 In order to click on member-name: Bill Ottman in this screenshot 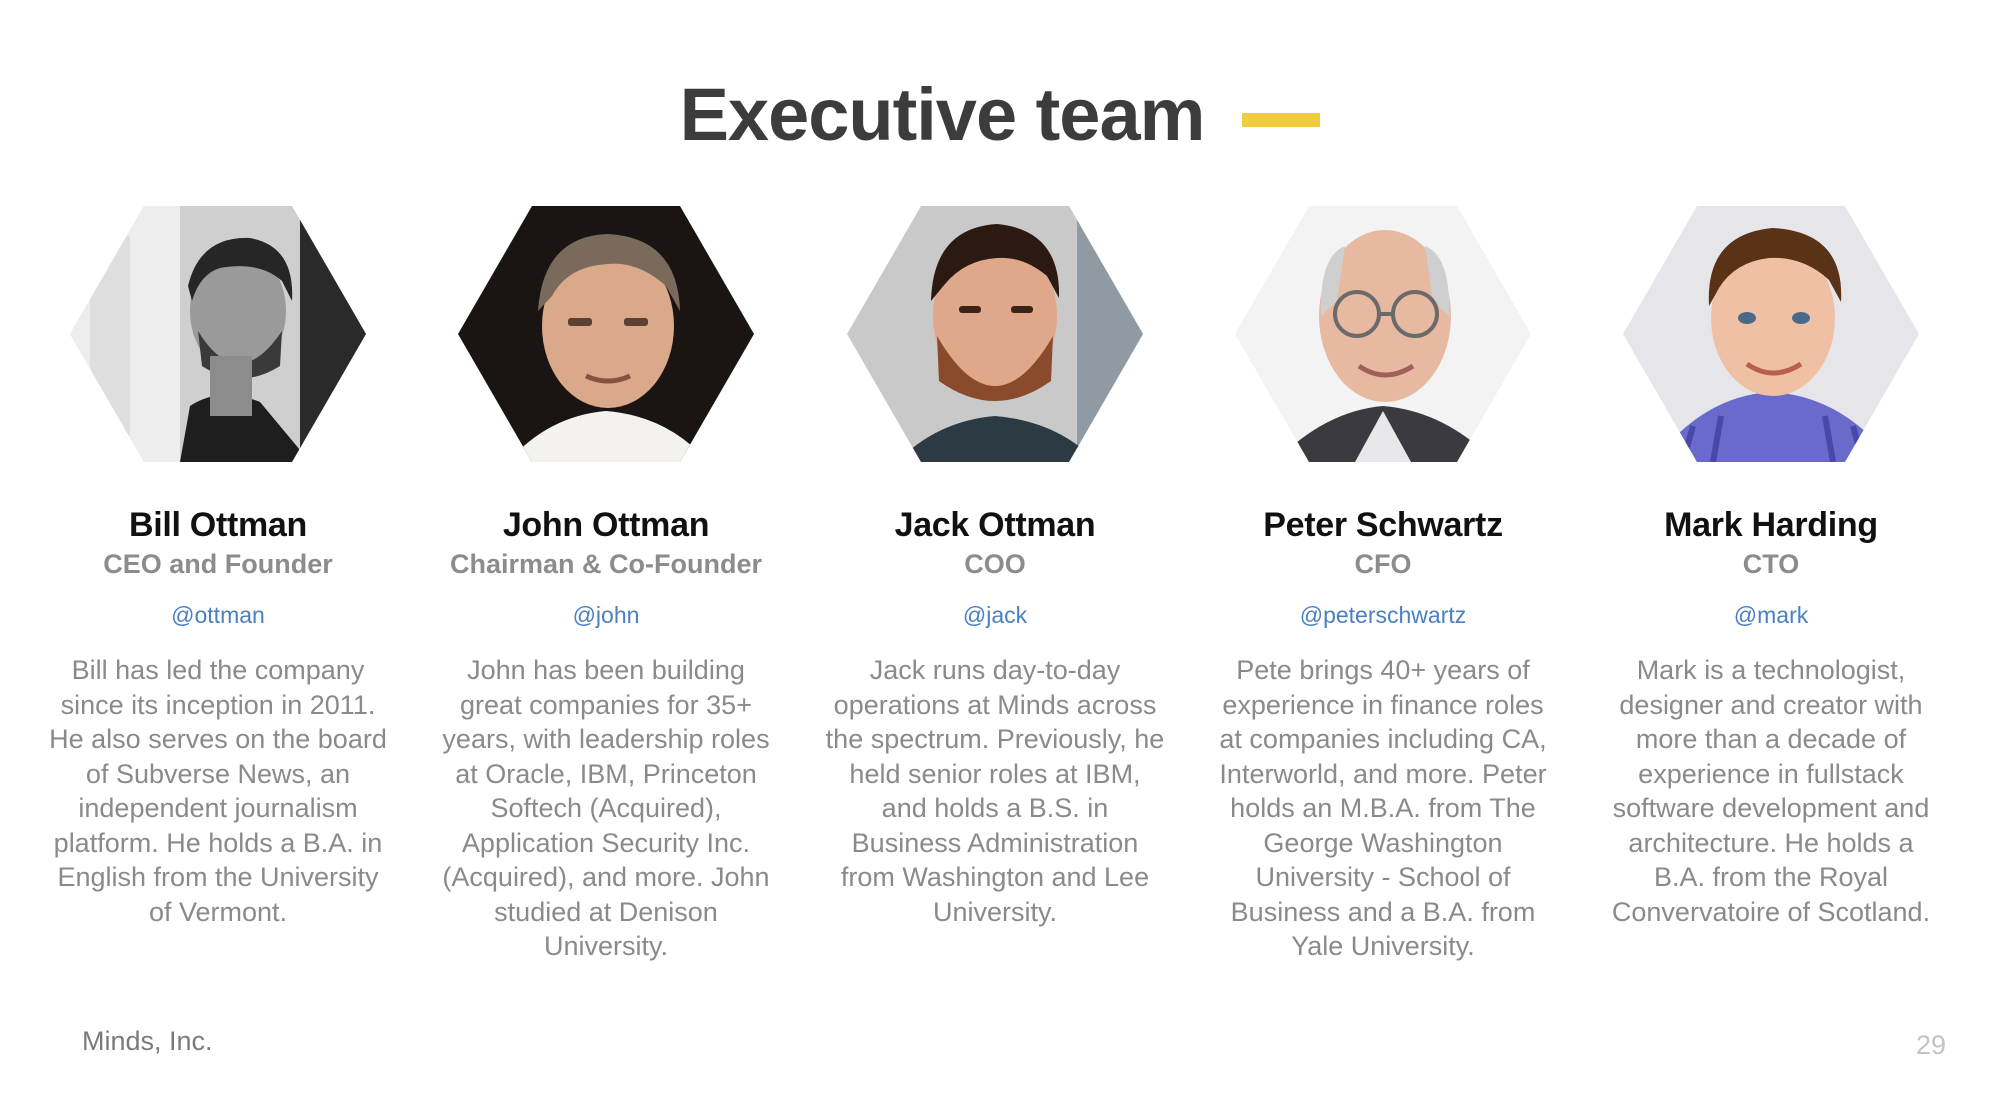, I will do `click(218, 525)`.